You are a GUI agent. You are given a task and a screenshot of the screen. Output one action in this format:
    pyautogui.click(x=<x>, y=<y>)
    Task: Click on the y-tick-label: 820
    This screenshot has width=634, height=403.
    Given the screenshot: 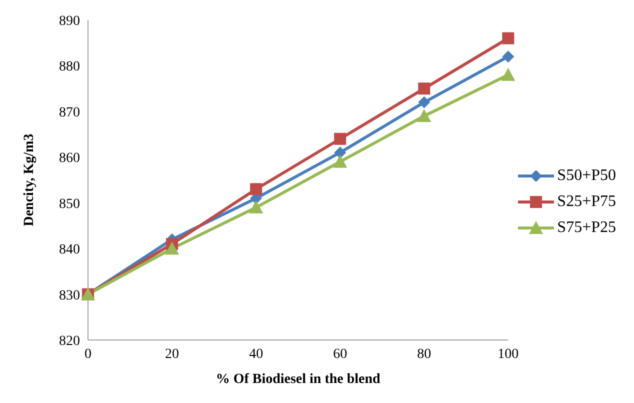 What is the action you would take?
    pyautogui.click(x=69, y=341)
    